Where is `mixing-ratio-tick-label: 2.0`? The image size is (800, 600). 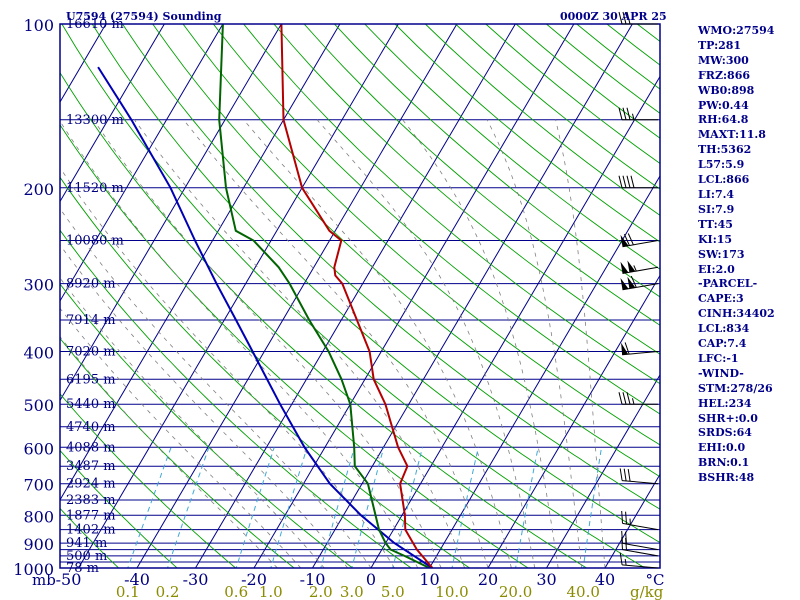
mixing-ratio-tick-label: 2.0 is located at coordinates (321, 591).